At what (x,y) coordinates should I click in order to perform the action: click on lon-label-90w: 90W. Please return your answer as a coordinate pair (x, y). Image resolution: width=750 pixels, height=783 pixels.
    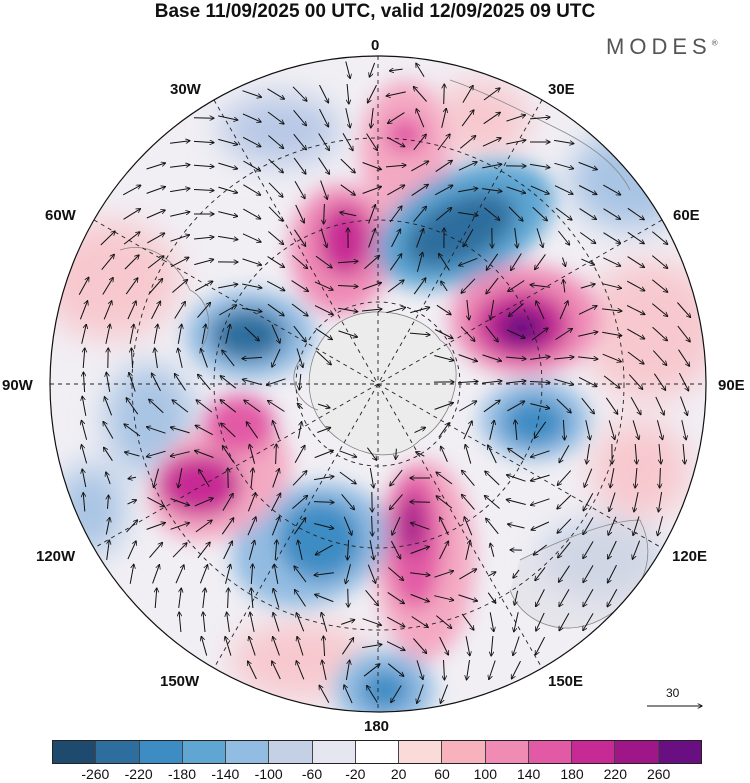
    Looking at the image, I should click on (17, 385).